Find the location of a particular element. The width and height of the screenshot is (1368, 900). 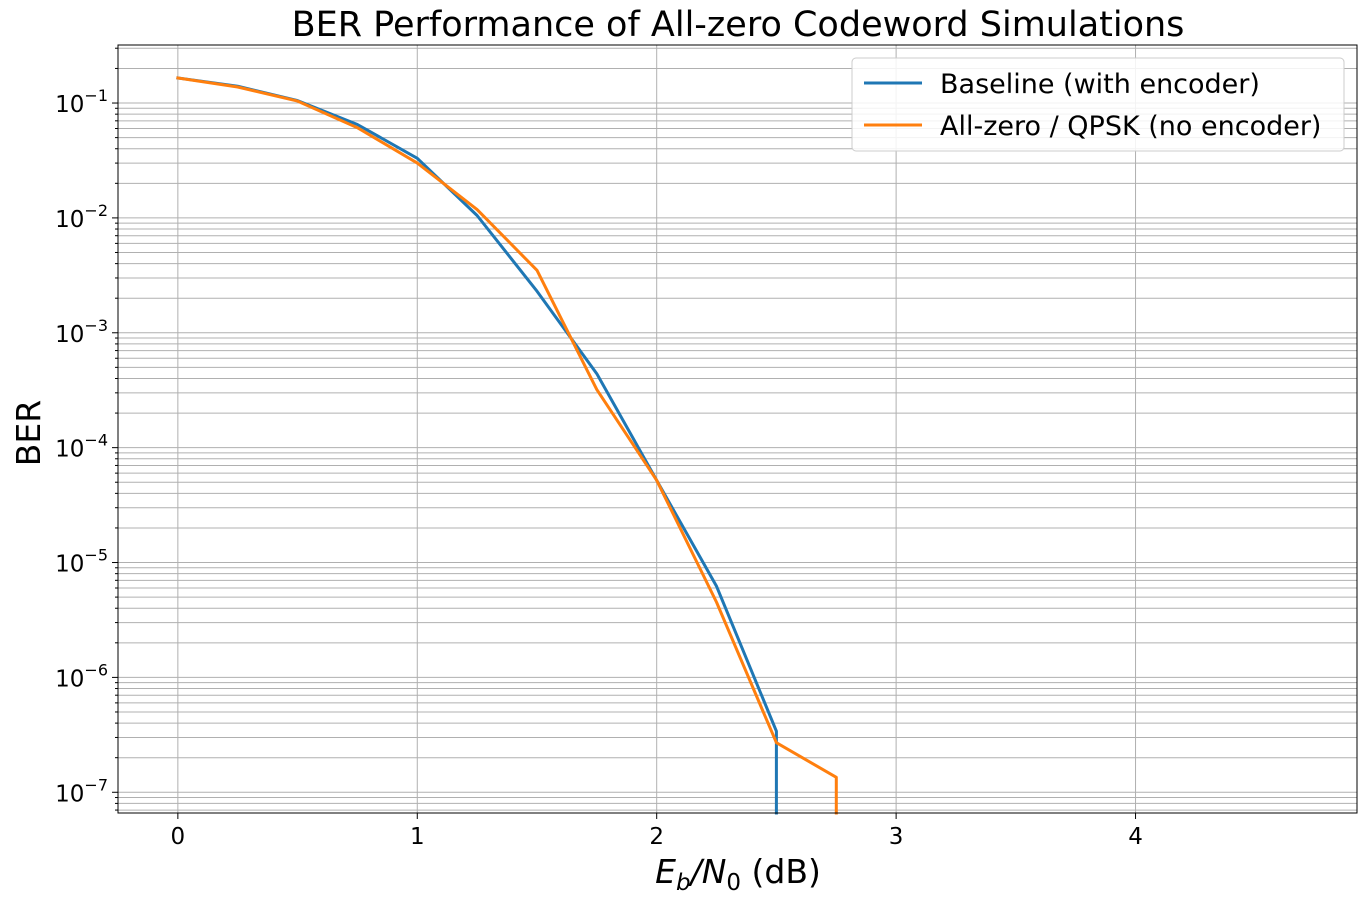

x-tick-label: 1 is located at coordinates (417, 837).